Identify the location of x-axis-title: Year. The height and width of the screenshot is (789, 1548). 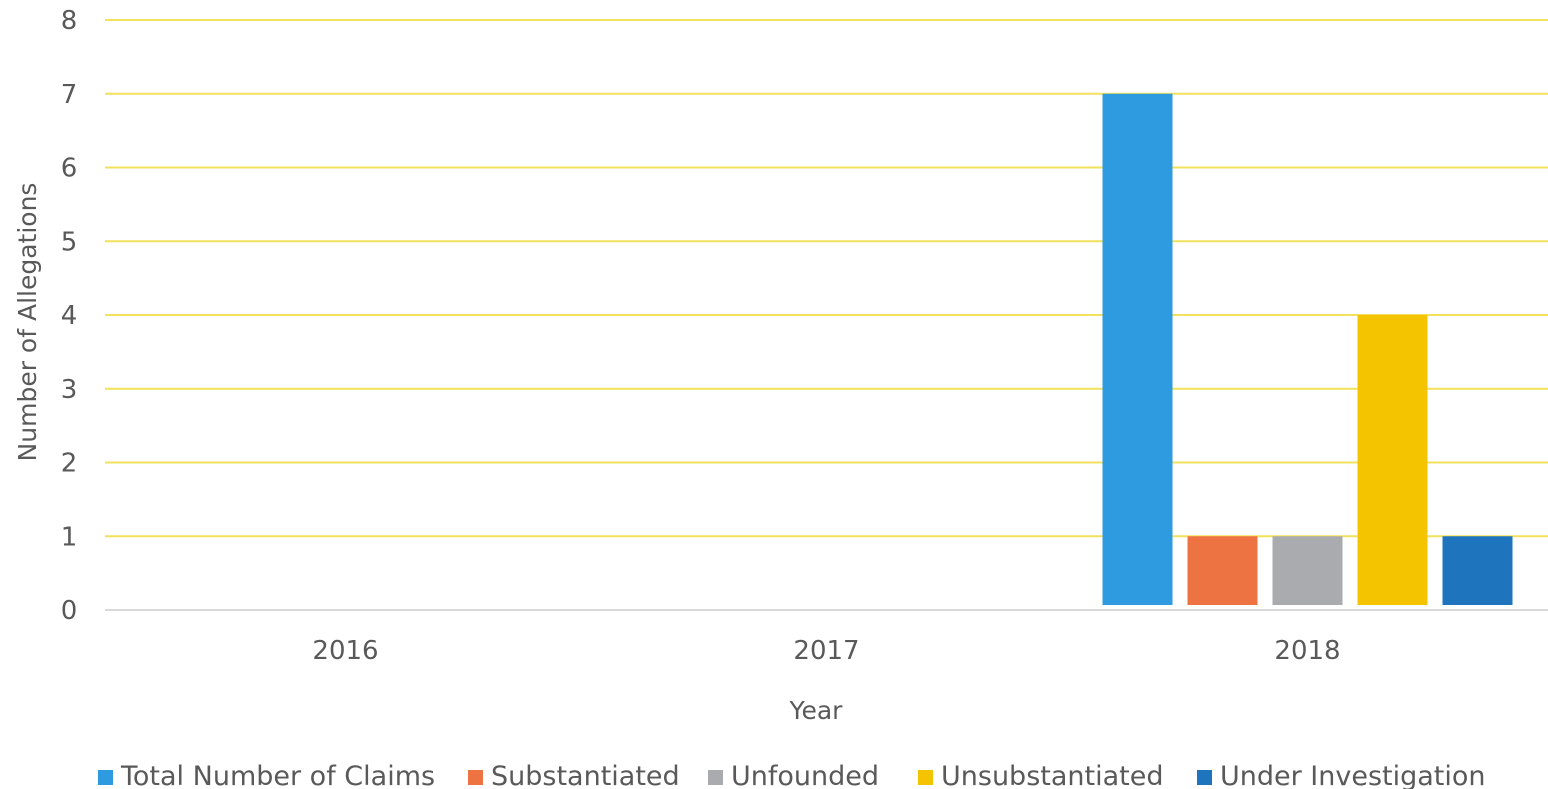
(816, 710).